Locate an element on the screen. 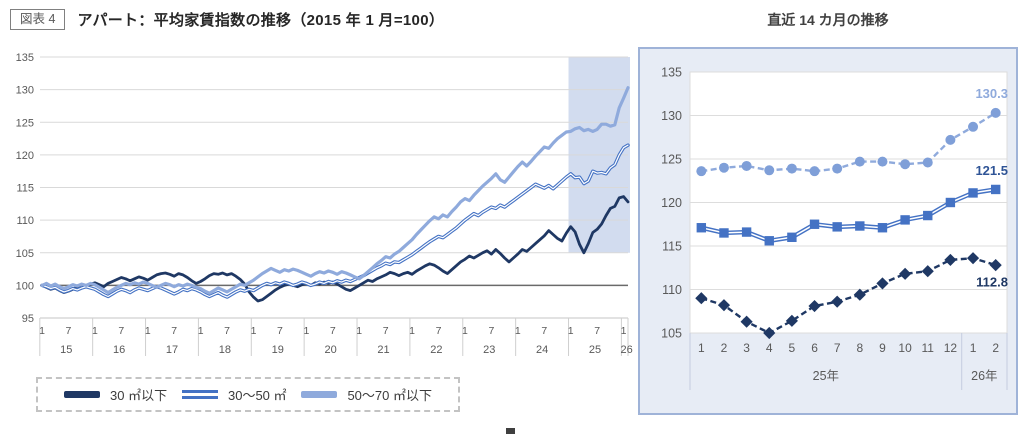  year-tick-label: 15 is located at coordinates (66, 350).